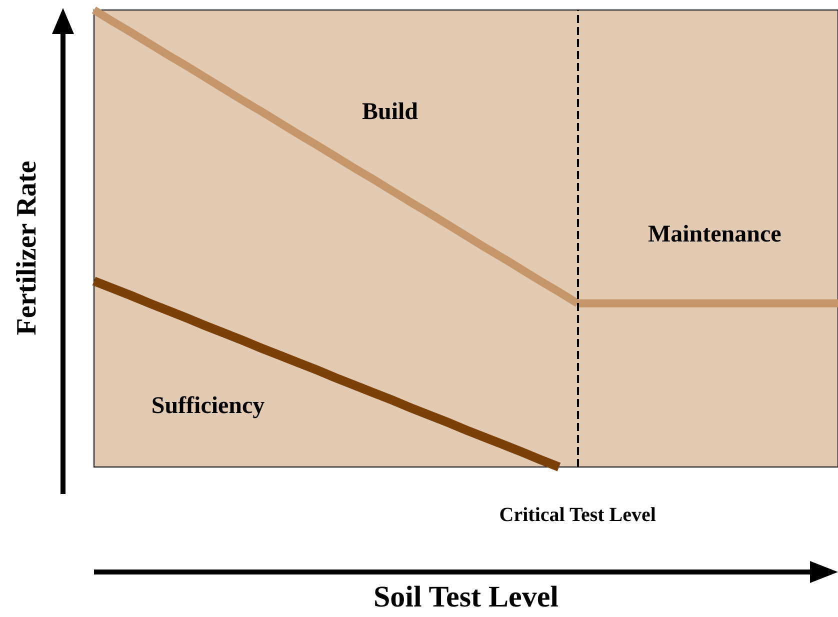  What do you see at coordinates (577, 515) in the screenshot?
I see `text: Critical Test Level` at bounding box center [577, 515].